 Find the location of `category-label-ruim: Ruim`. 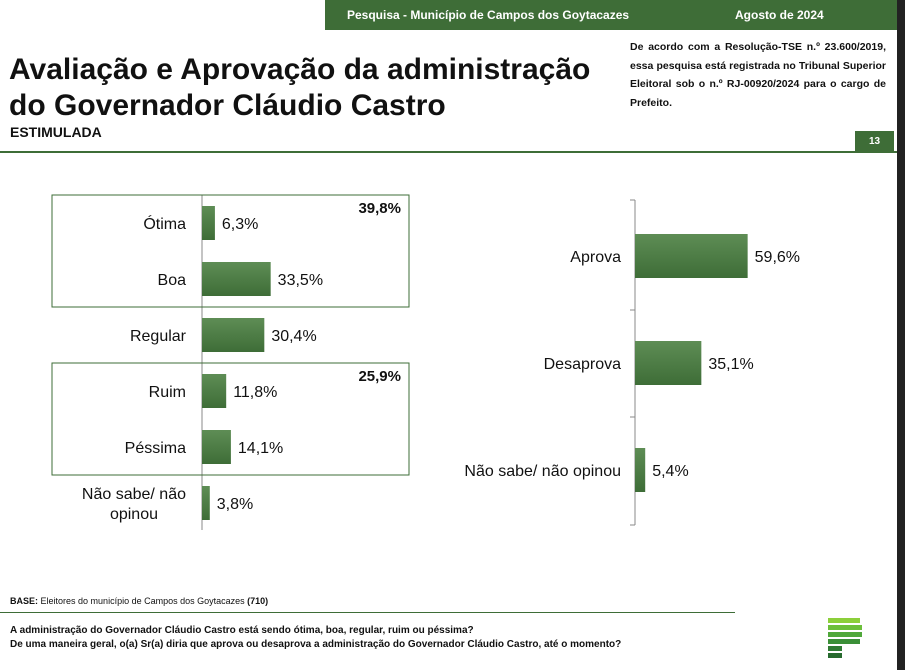

category-label-ruim: Ruim is located at coordinates (167, 392).